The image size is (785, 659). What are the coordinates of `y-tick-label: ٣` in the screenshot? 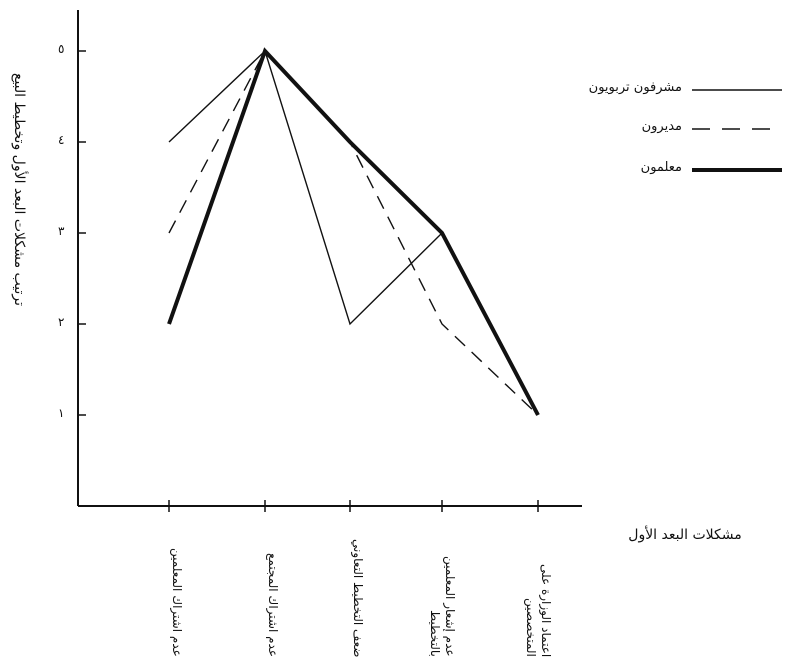 It's located at (61, 231).